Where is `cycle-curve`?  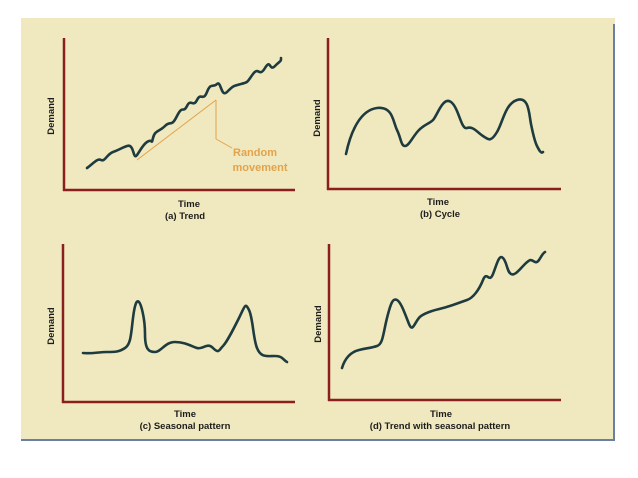
cycle-curve is located at coordinates (444, 127).